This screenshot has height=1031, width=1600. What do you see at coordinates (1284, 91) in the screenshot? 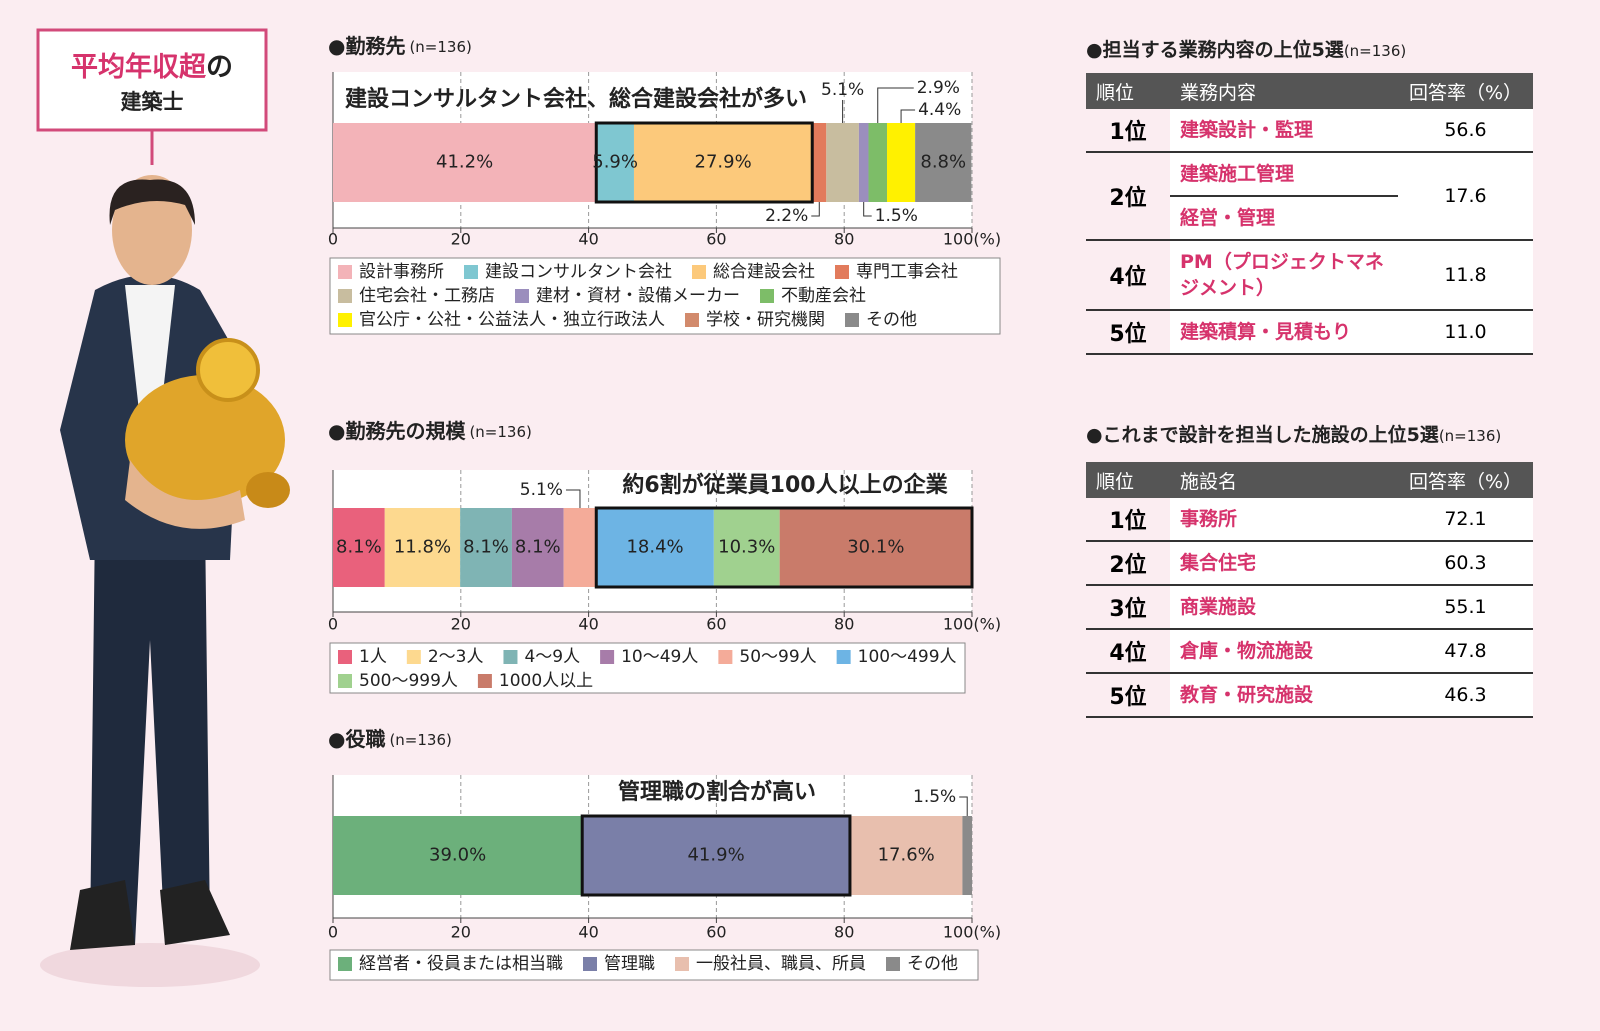
I see `column-header: 業務内容` at bounding box center [1284, 91].